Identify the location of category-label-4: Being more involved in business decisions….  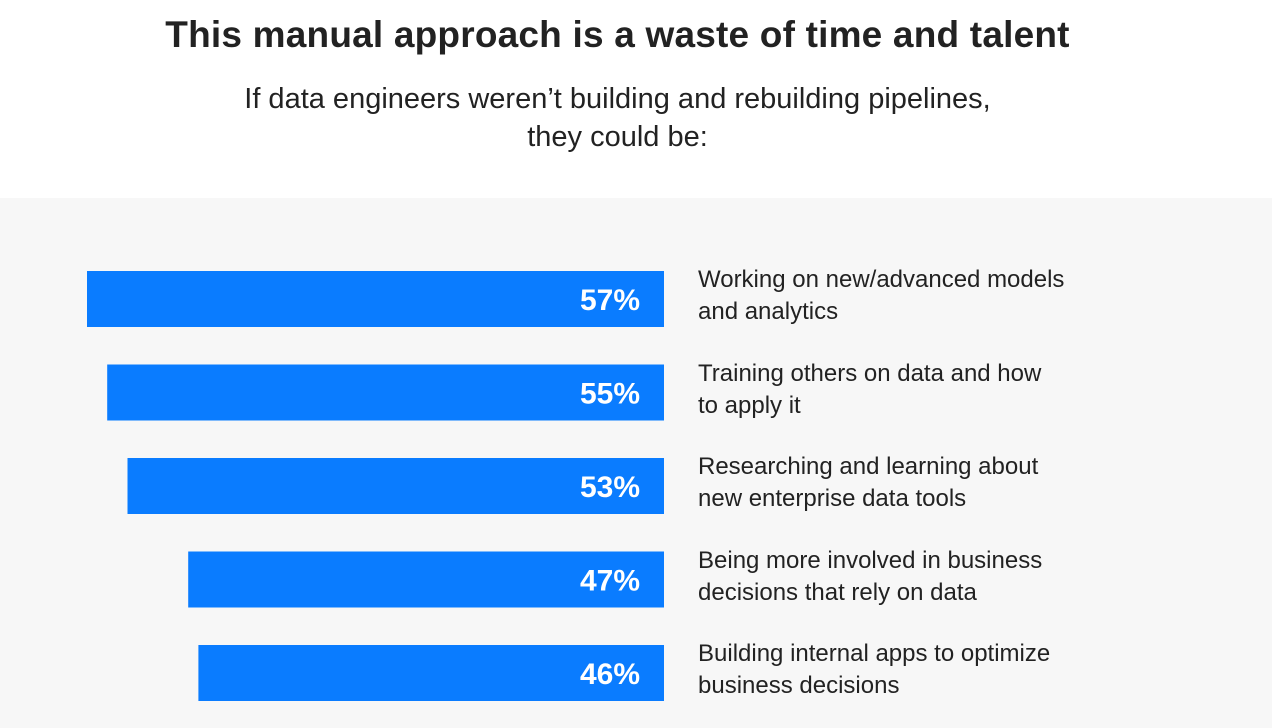
(933, 577).